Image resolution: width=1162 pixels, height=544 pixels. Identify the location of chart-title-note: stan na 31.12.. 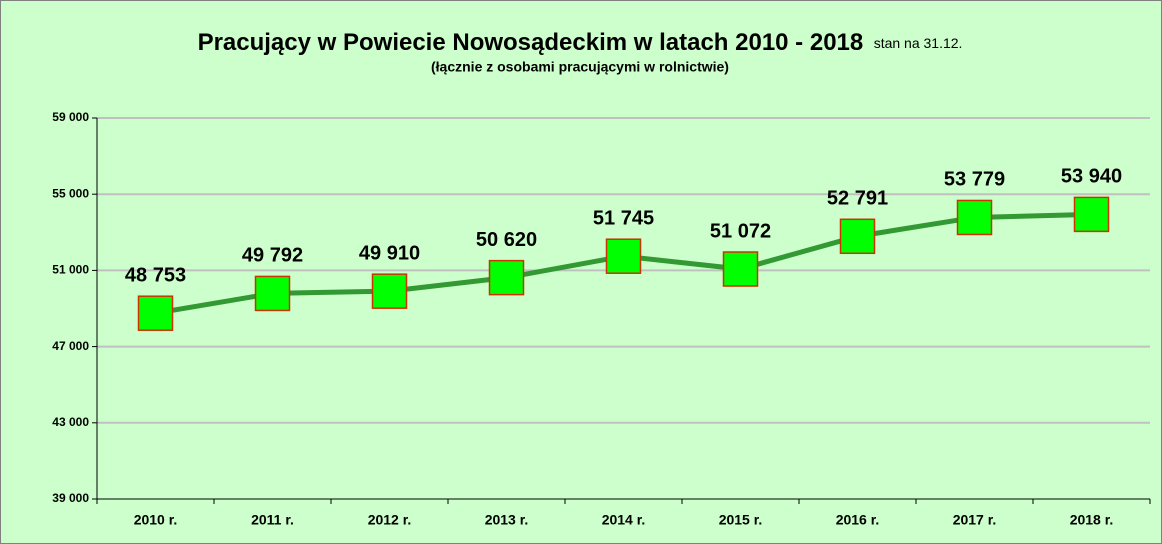
(918, 43).